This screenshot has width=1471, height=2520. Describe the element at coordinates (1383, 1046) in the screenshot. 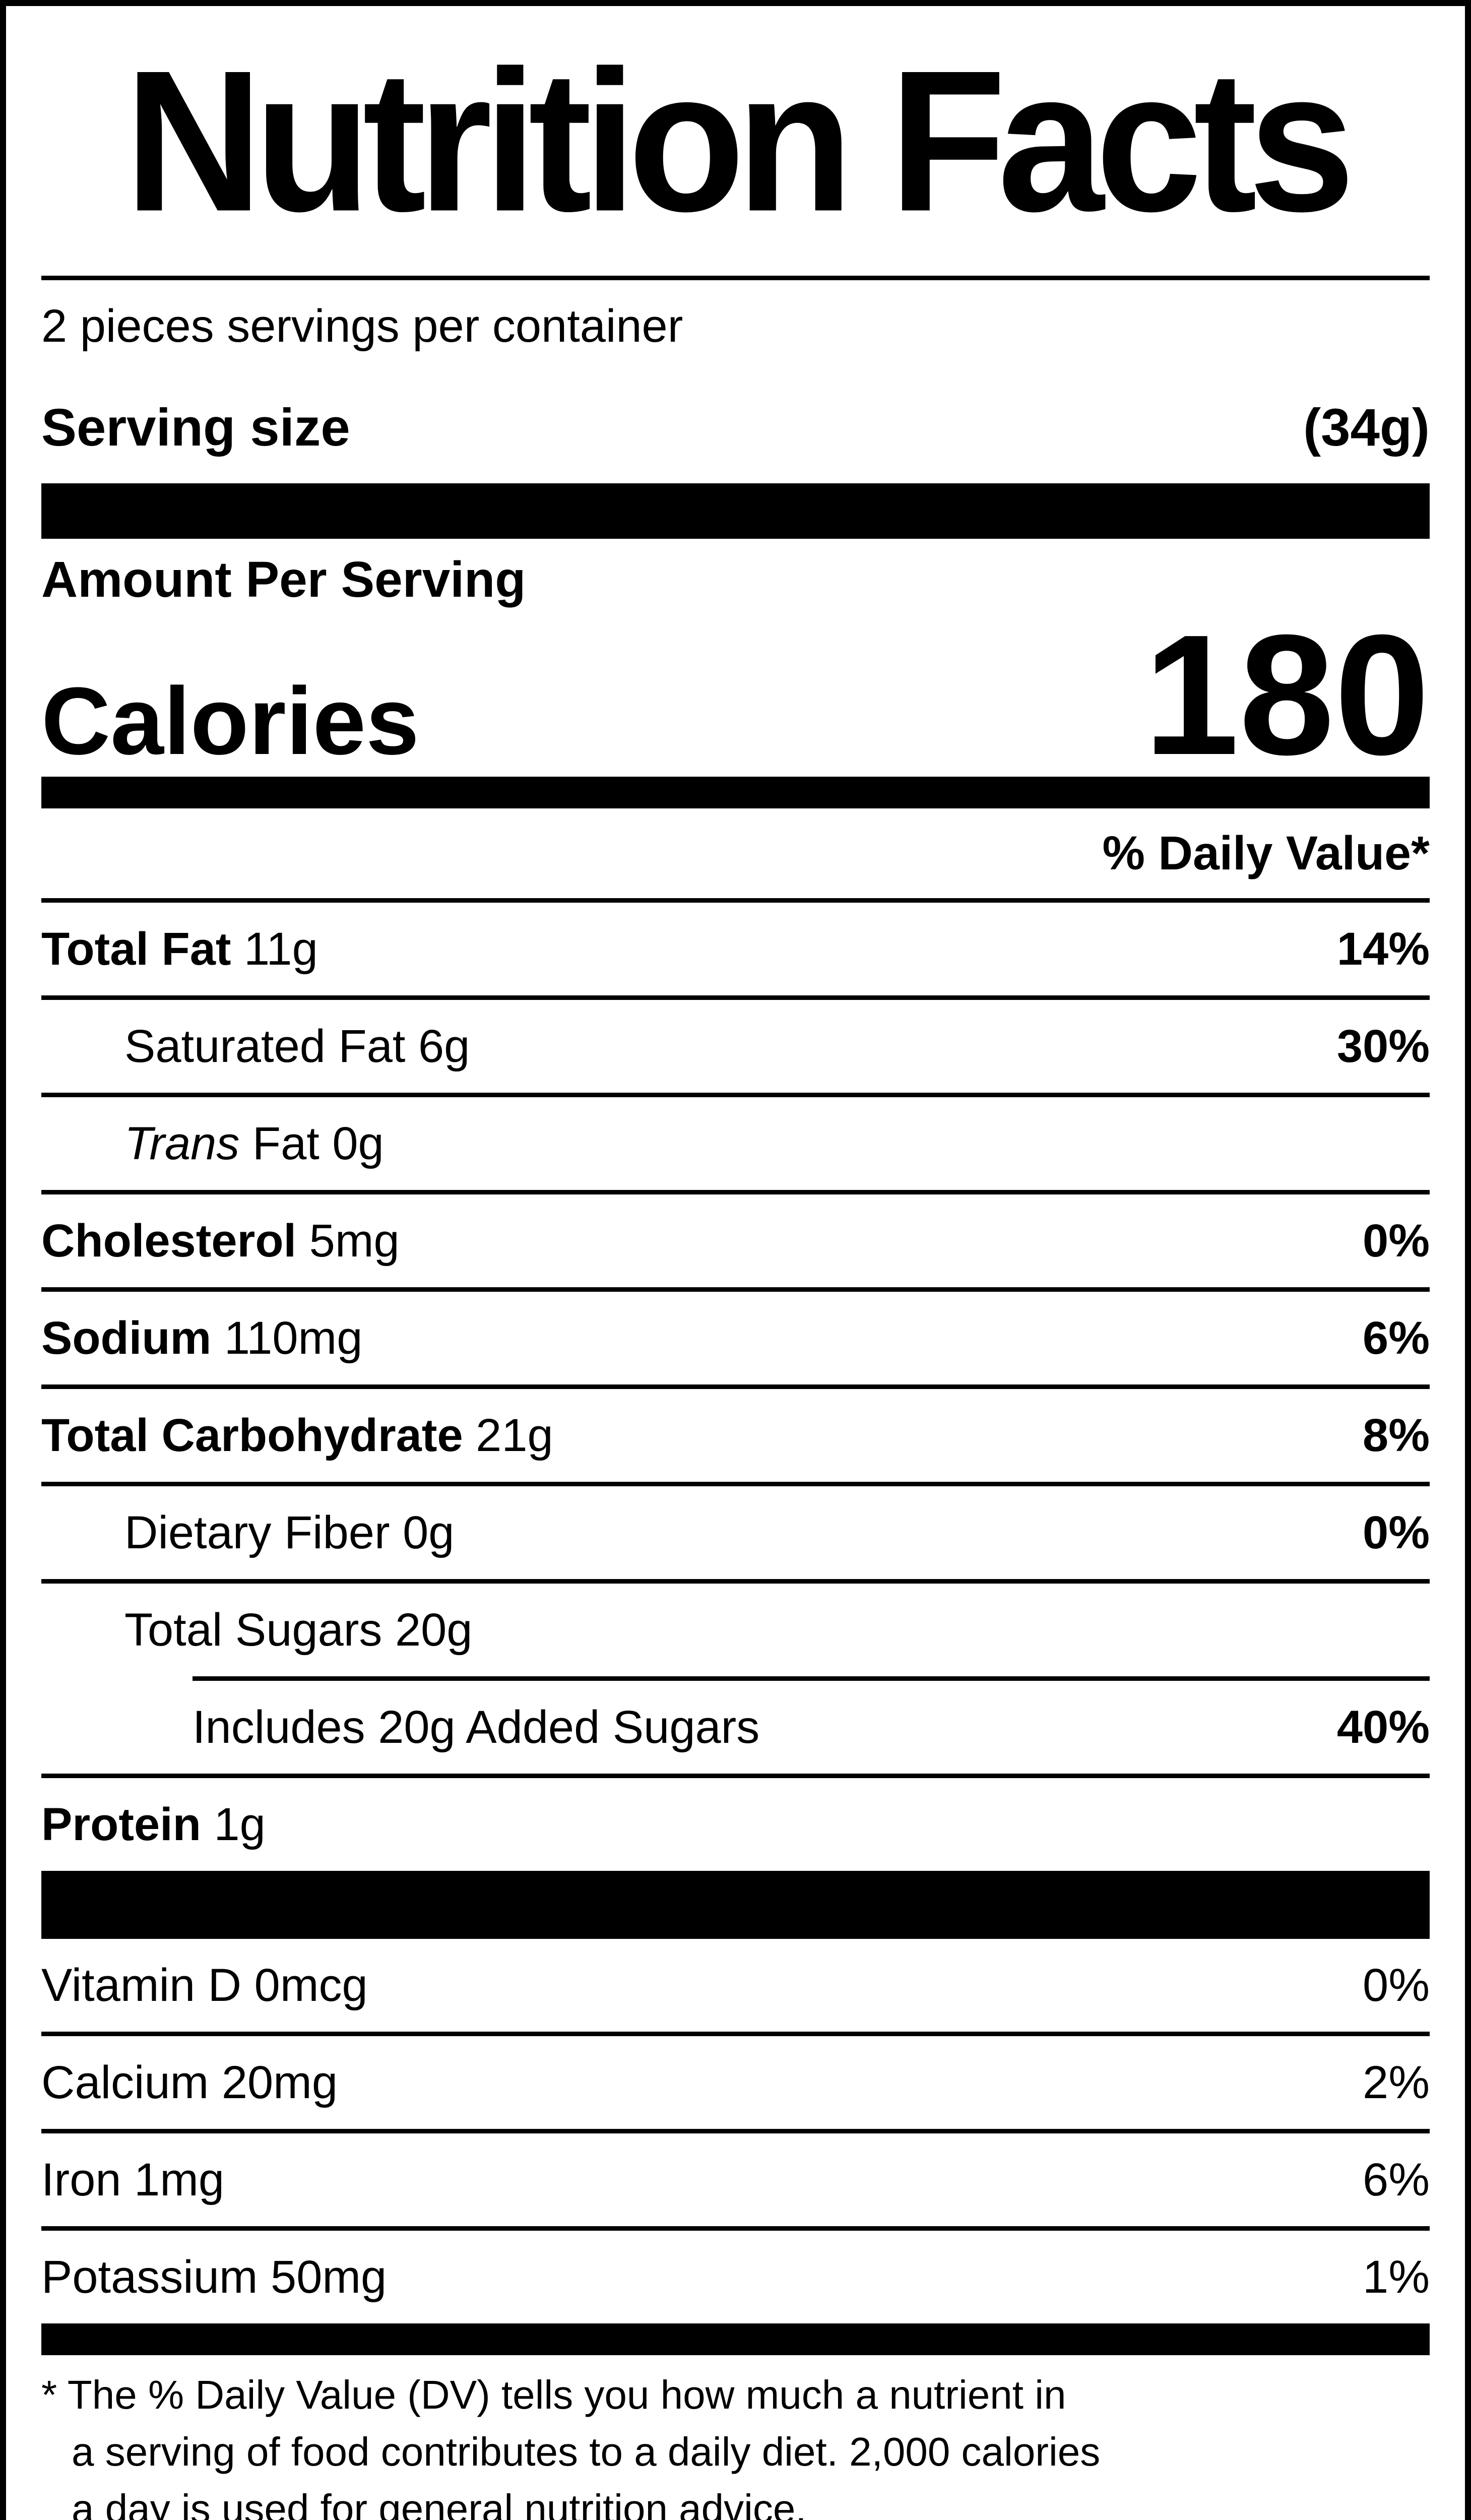

I see `daily-value-percent: 30%` at that location.